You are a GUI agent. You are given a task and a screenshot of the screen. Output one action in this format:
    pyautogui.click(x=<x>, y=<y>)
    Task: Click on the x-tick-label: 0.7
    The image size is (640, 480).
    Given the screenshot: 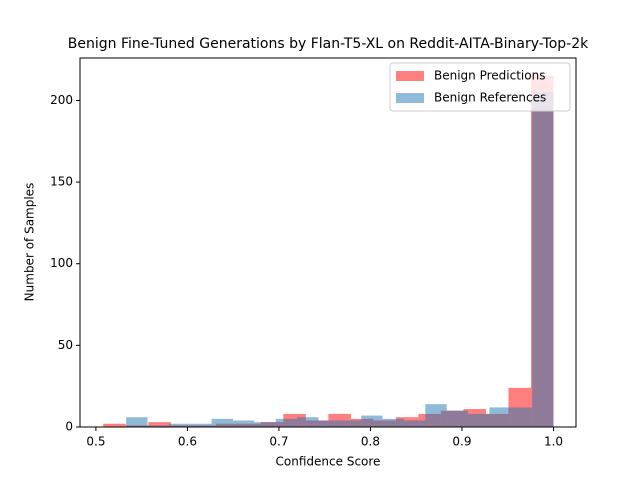 What is the action you would take?
    pyautogui.click(x=278, y=442)
    